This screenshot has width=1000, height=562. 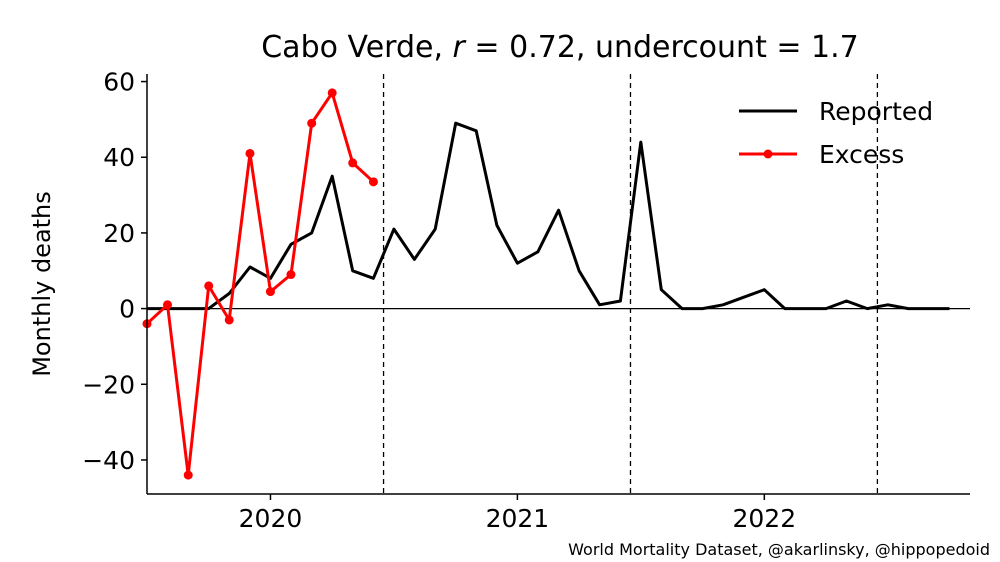 What do you see at coordinates (518, 518) in the screenshot?
I see `x-tick-label-1: 2021` at bounding box center [518, 518].